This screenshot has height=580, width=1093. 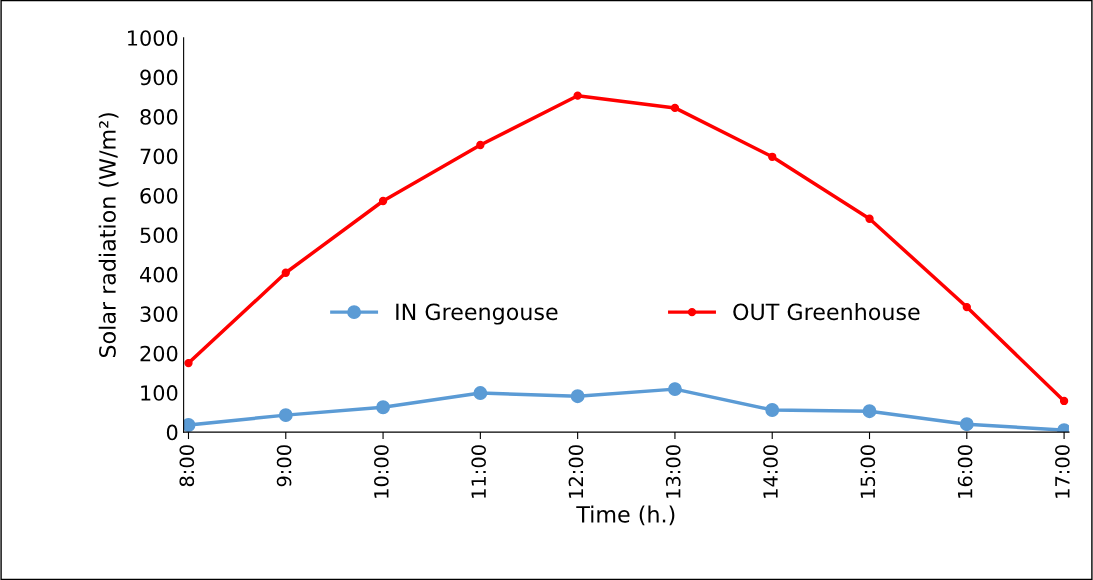 I want to click on x-tick-label: 17:00, so click(x=1062, y=471).